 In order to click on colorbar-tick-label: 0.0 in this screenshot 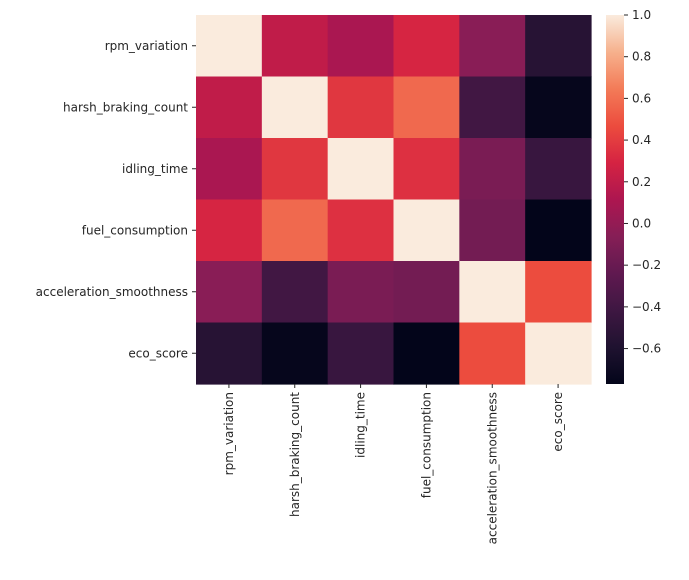, I will do `click(641, 223)`.